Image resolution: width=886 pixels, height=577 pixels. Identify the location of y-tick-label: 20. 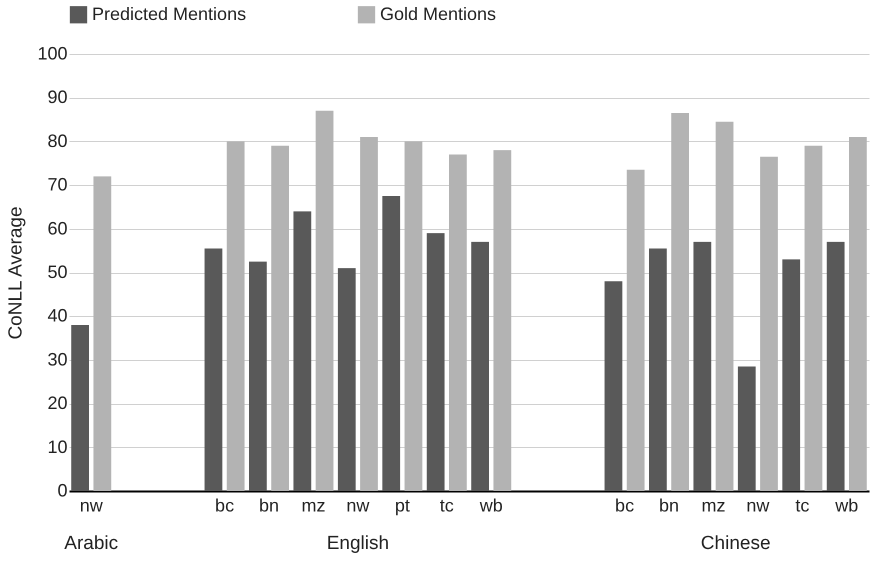
(57, 403).